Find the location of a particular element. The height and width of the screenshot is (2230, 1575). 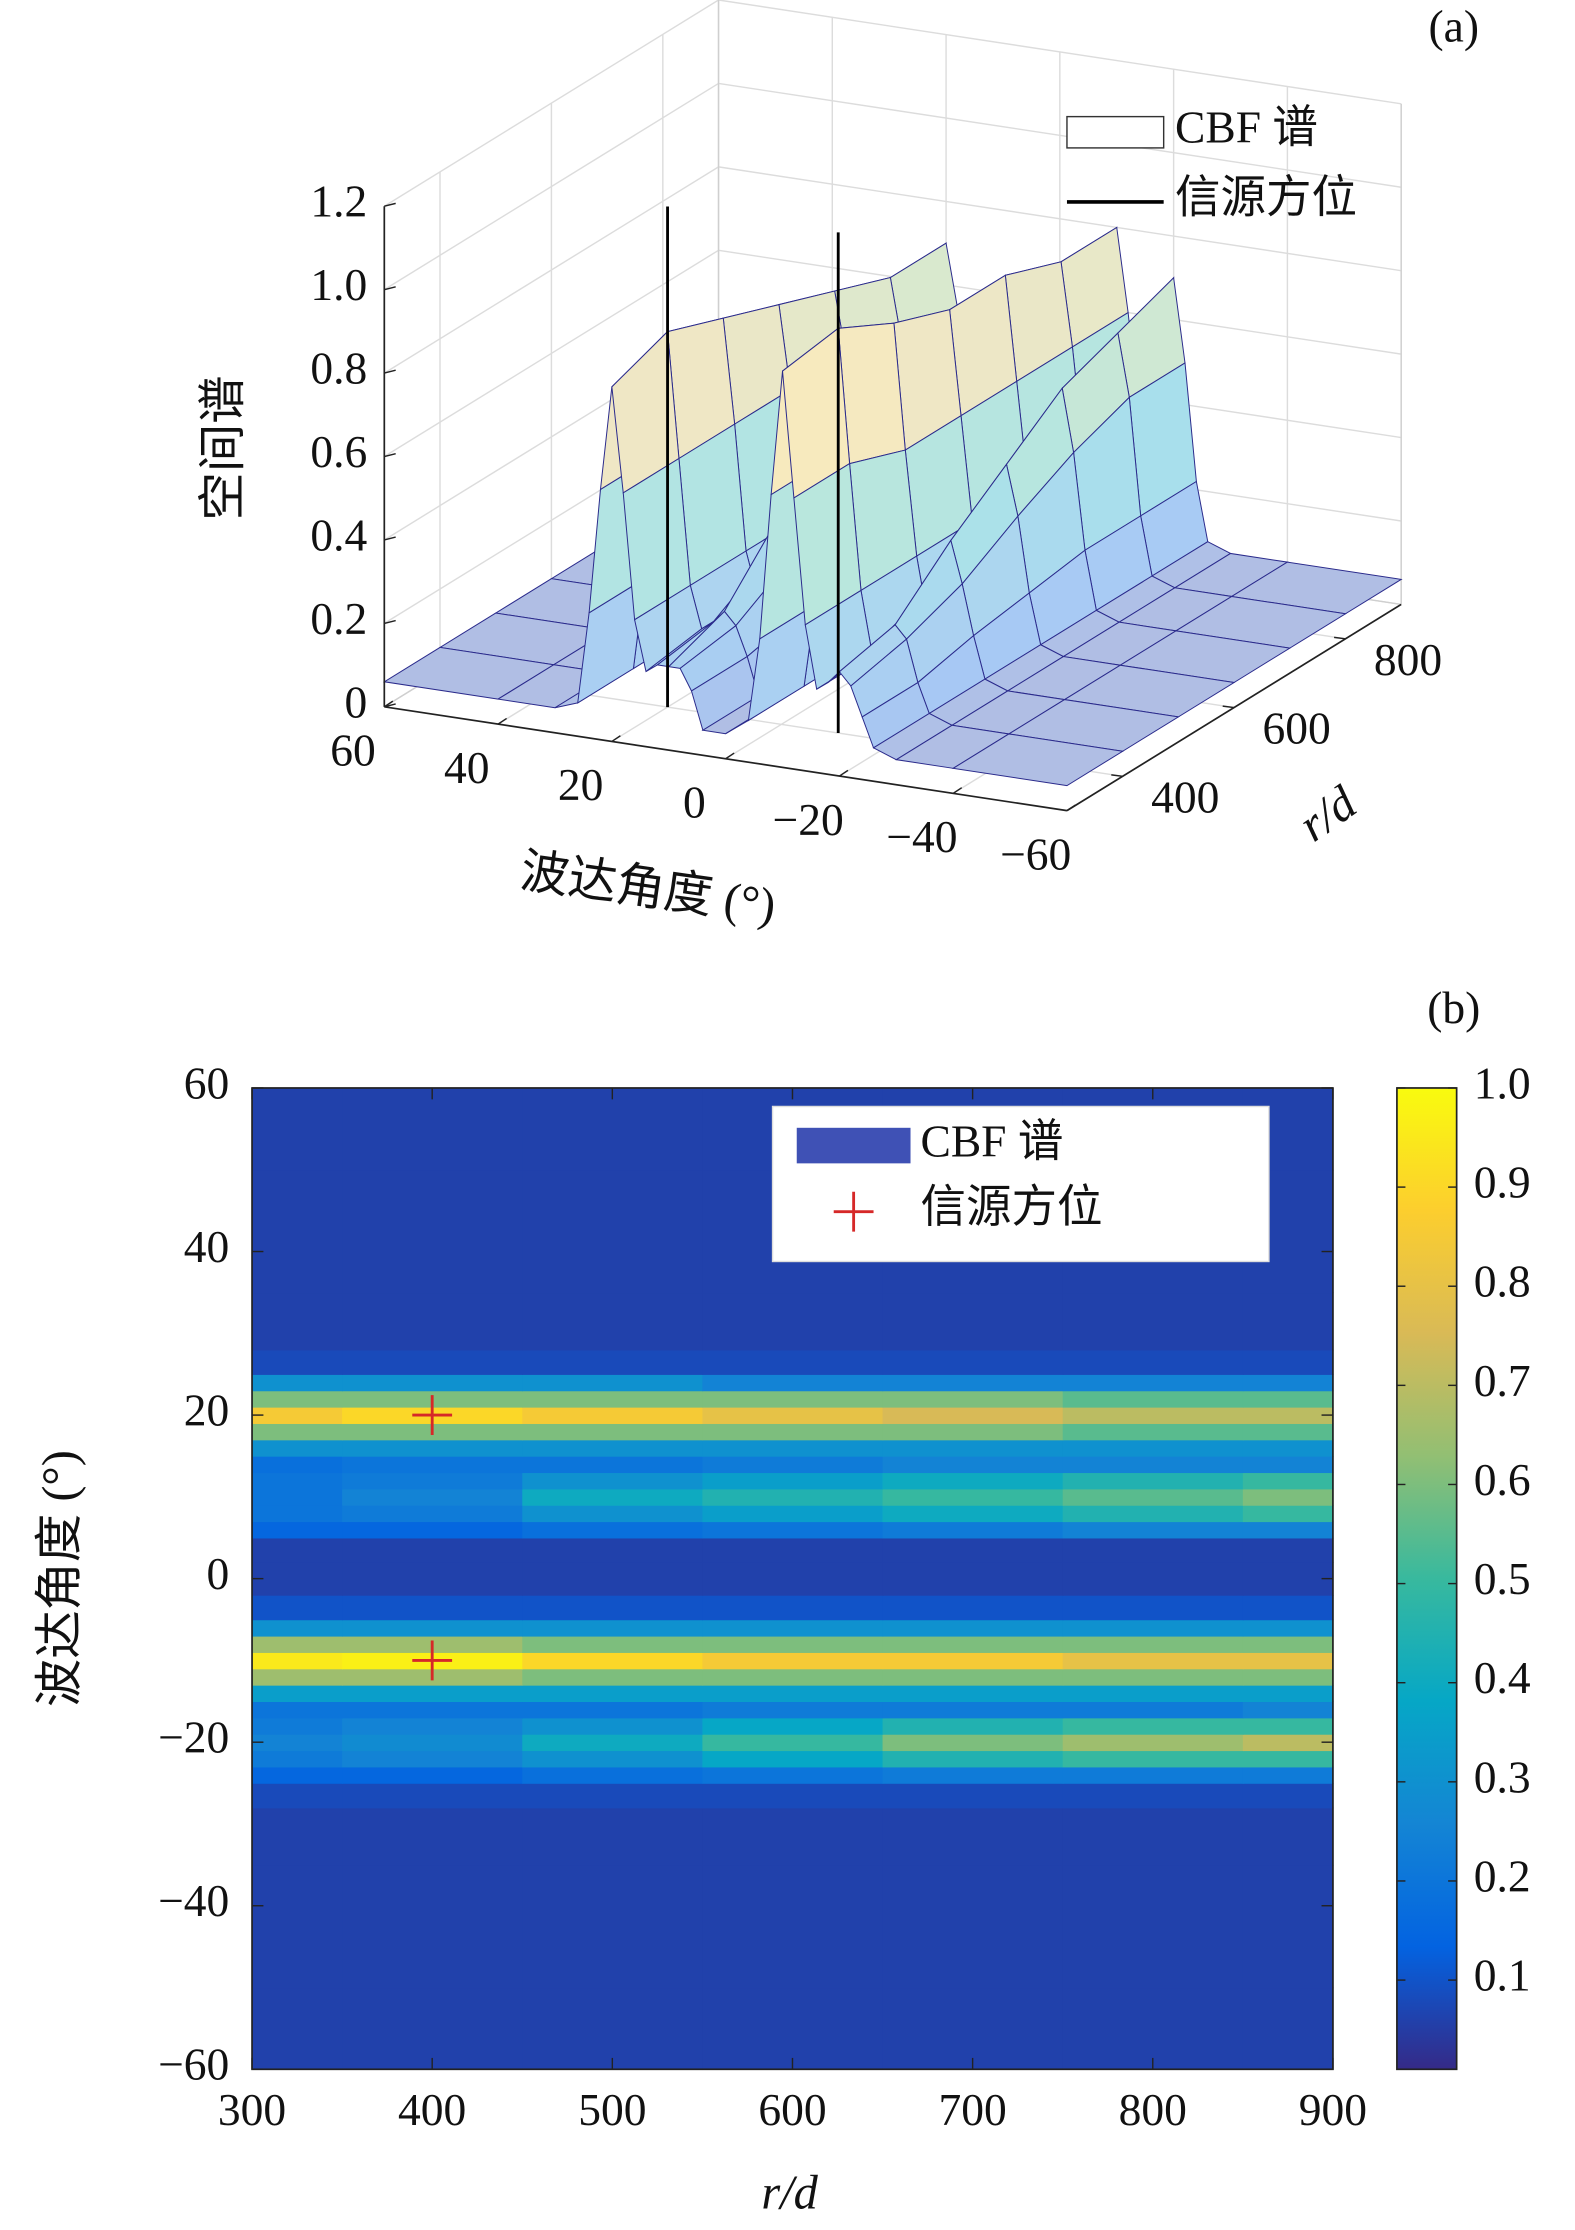

y-tick-label: 600 is located at coordinates (1297, 728).